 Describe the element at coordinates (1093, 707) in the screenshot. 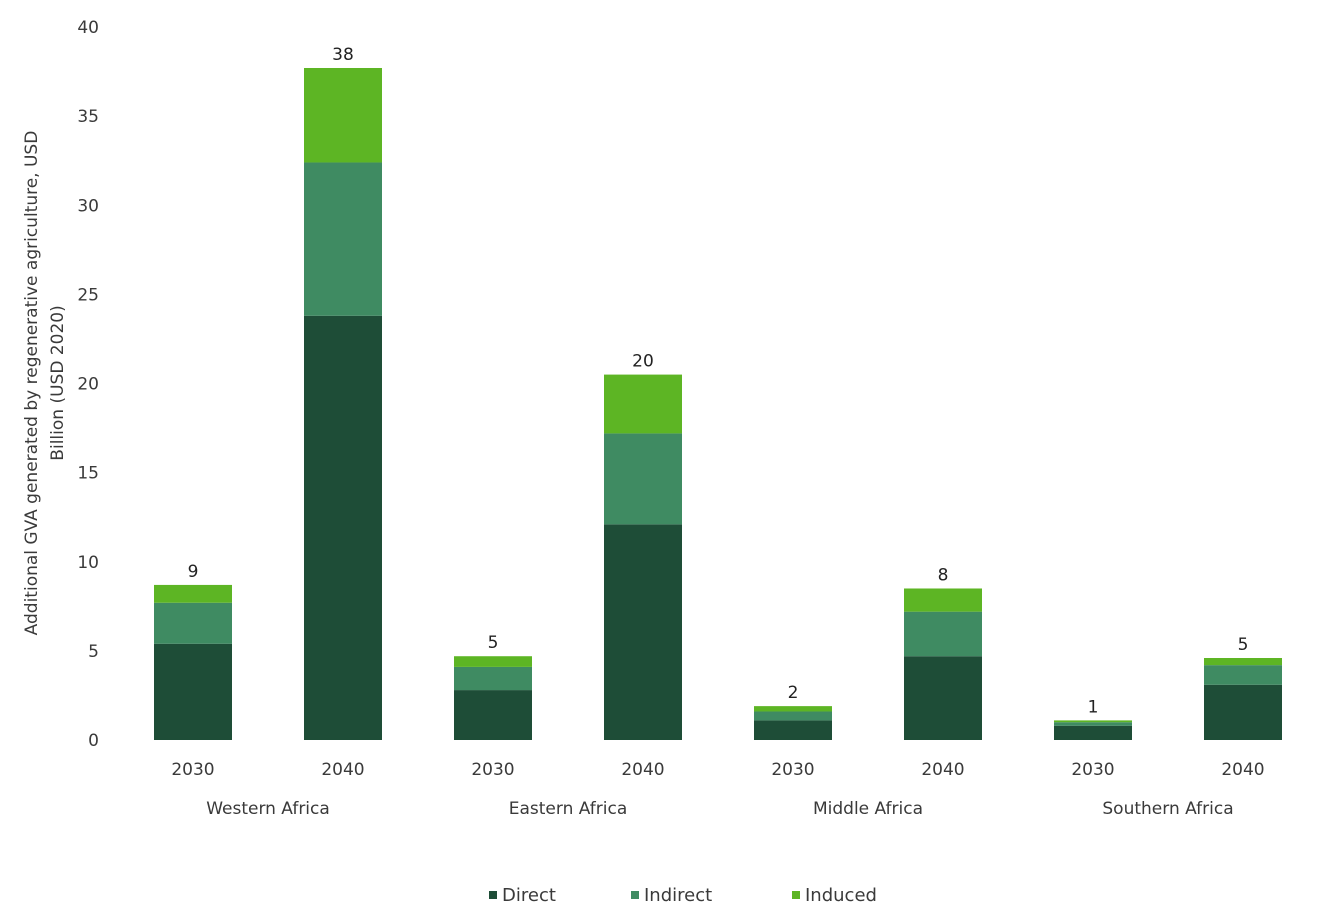

I see `bar-total-label: 1` at that location.